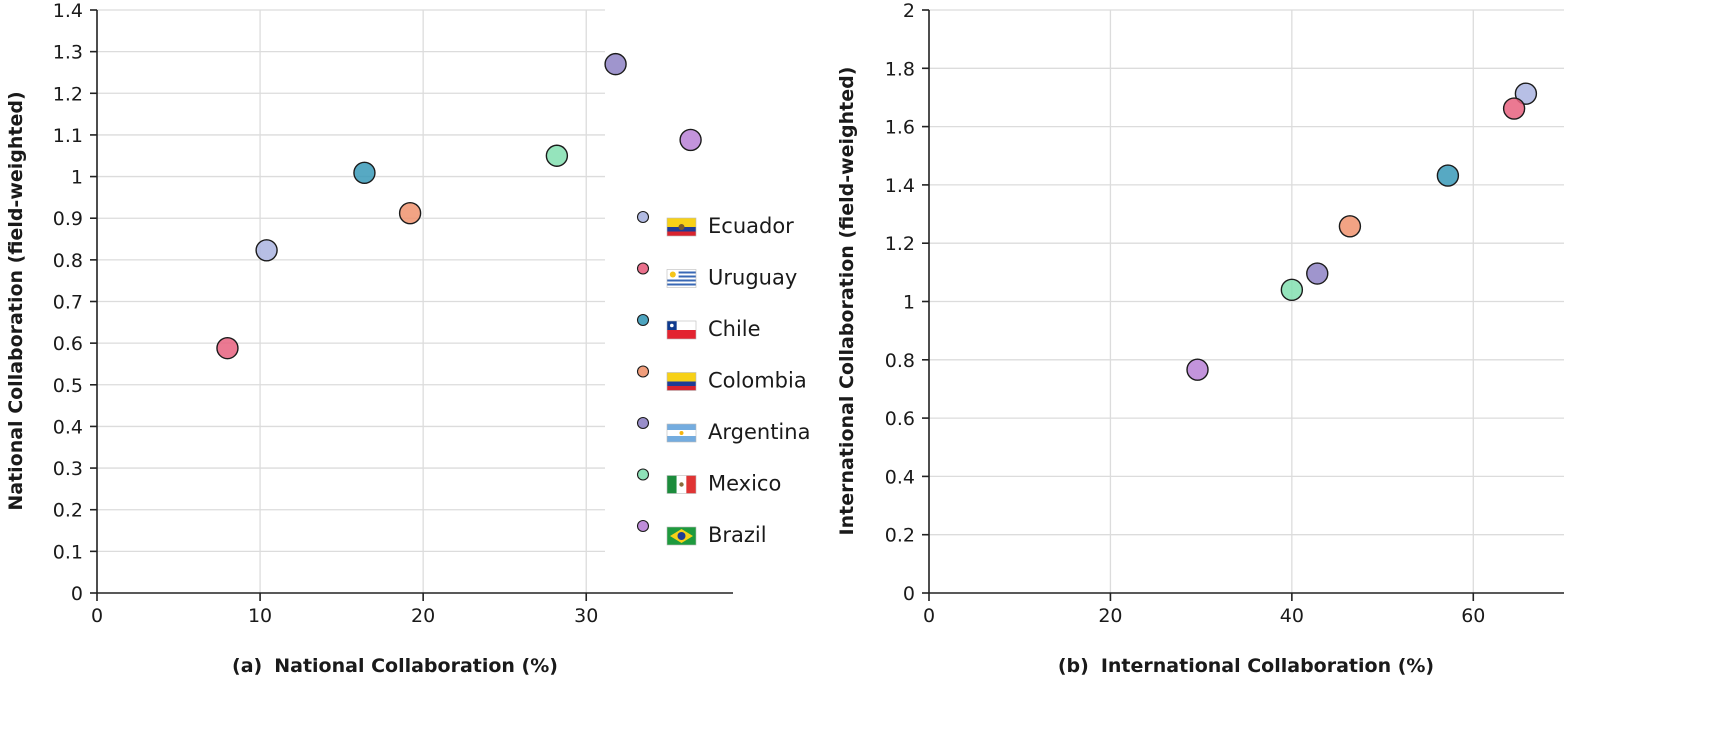  What do you see at coordinates (586, 616) in the screenshot?
I see `x-tick-label: 30` at bounding box center [586, 616].